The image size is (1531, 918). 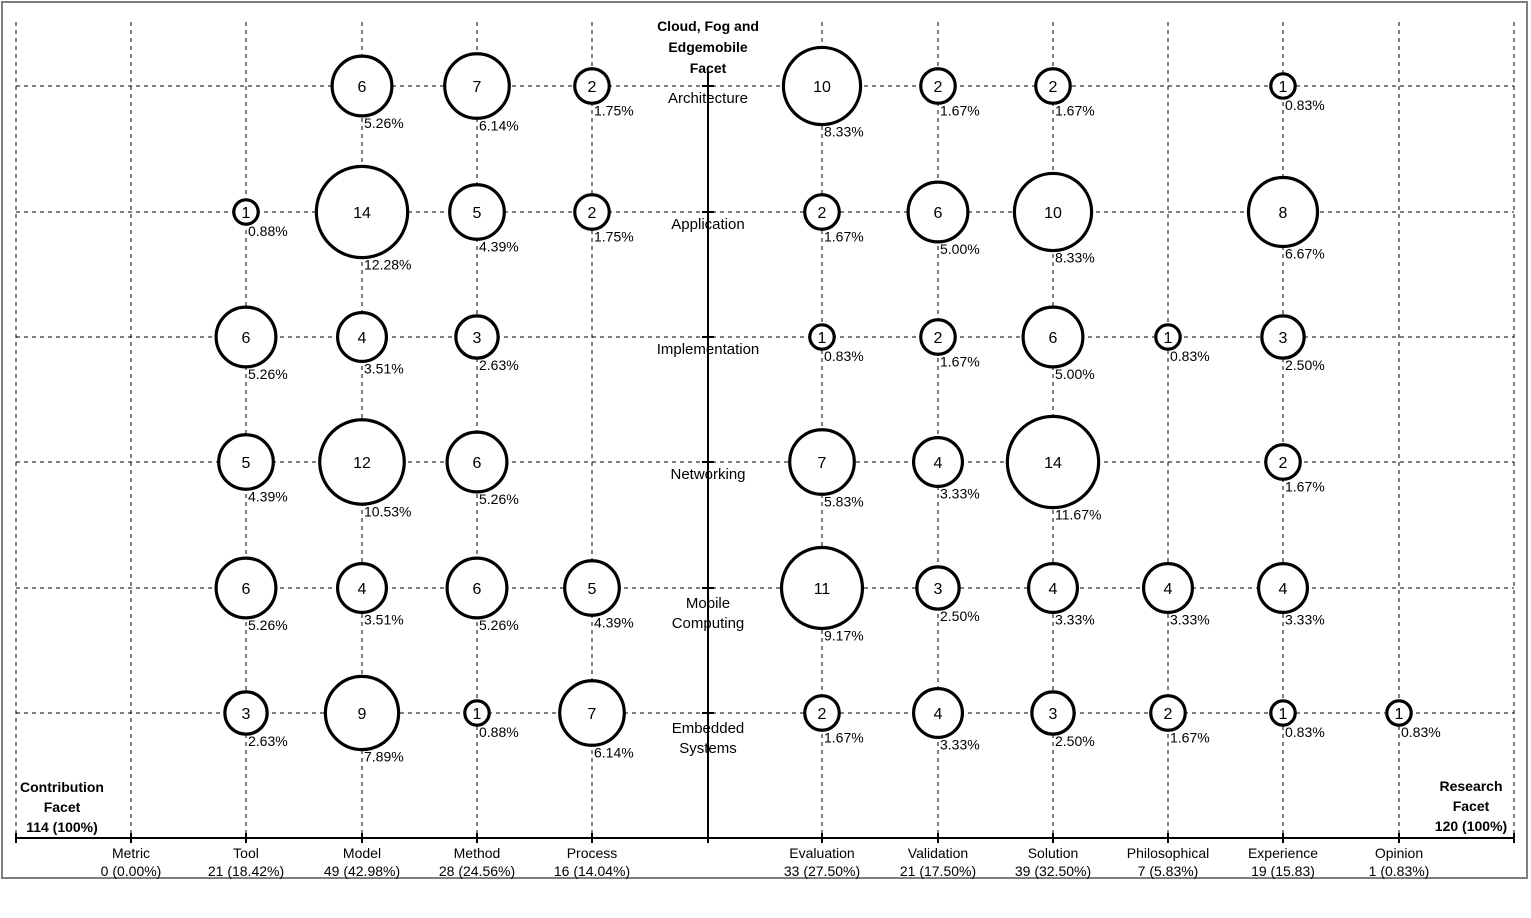 What do you see at coordinates (1053, 871) in the screenshot?
I see `category-total: 39 (32.50%)` at bounding box center [1053, 871].